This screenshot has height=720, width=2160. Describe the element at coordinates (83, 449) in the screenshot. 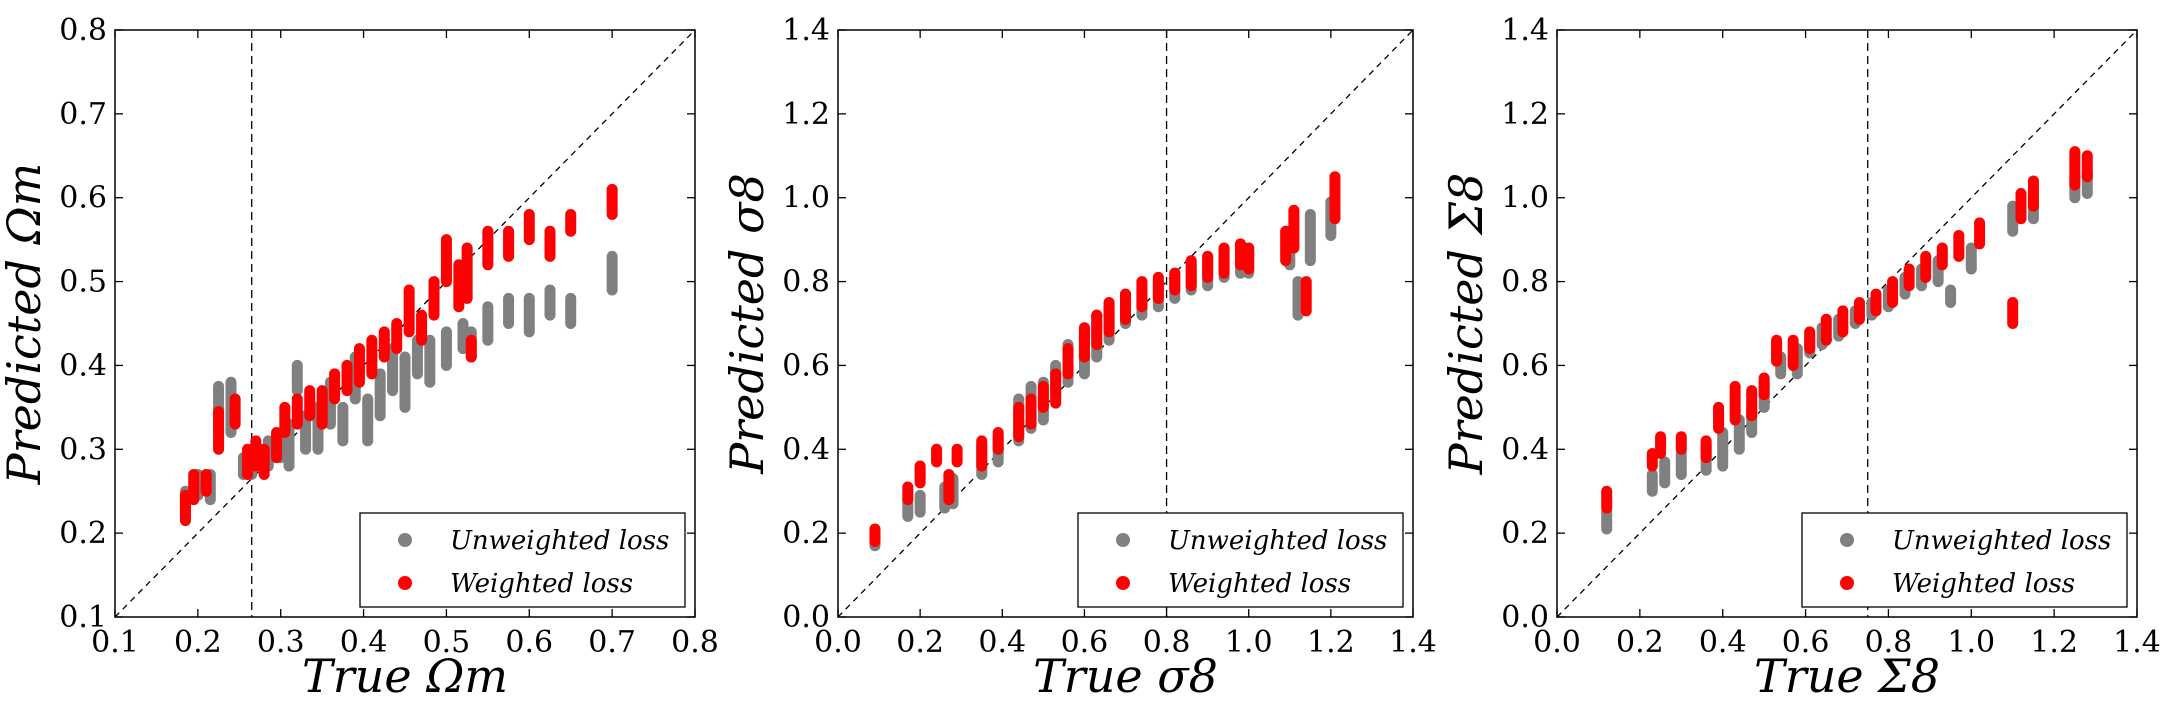

I see `y-tick-label: 0.3` at that location.